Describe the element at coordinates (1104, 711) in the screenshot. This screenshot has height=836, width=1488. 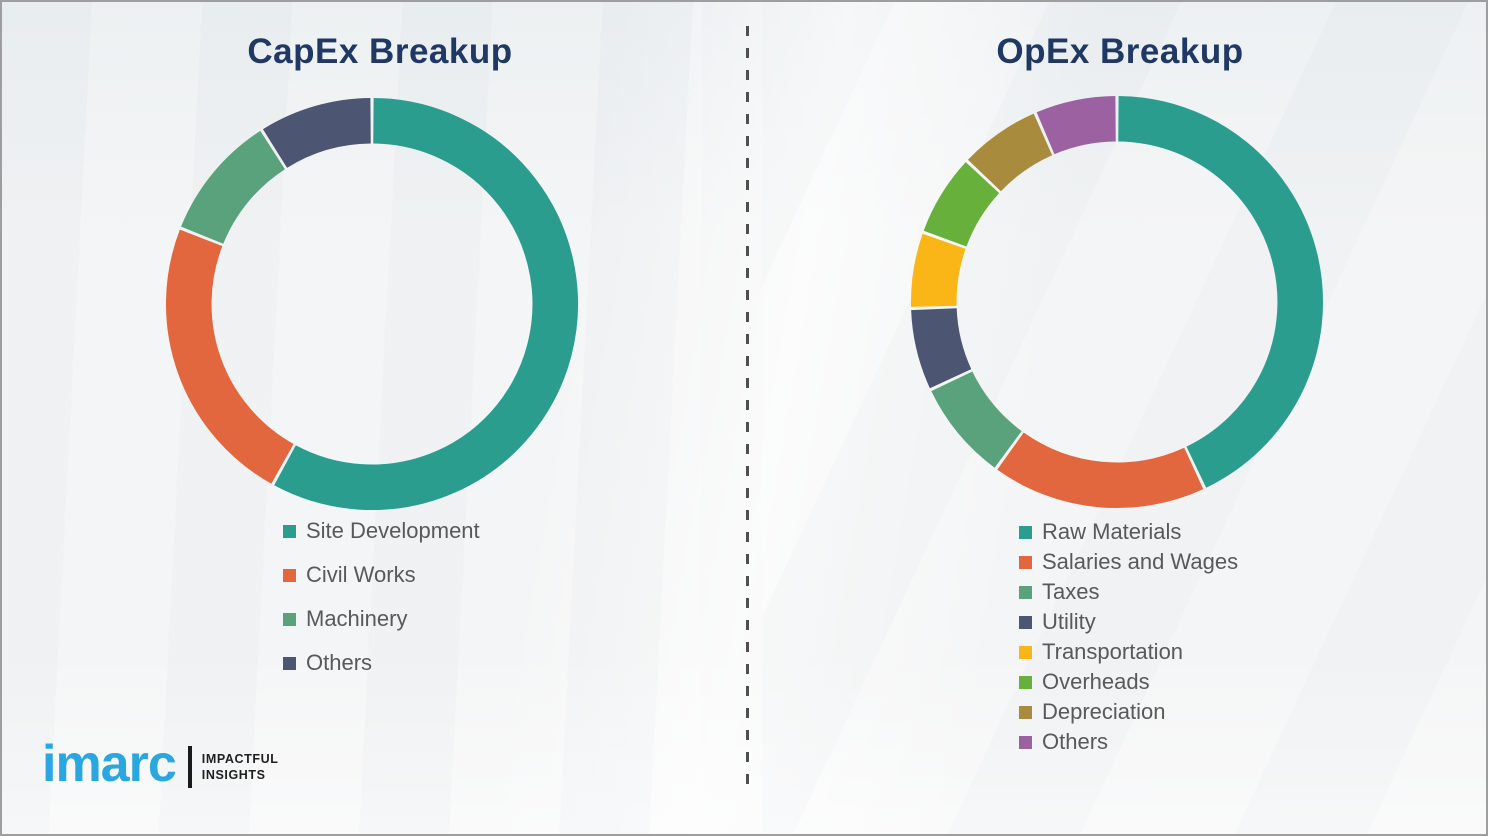
I see `legend-label: Depreciation` at that location.